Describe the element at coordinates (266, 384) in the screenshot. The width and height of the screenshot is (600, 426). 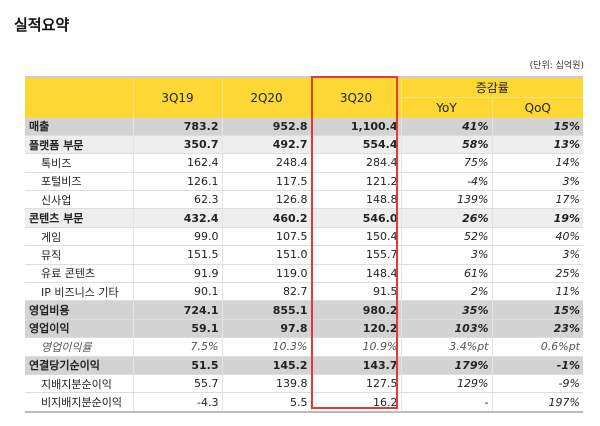
I see `cell-2q20: 139.8` at that location.